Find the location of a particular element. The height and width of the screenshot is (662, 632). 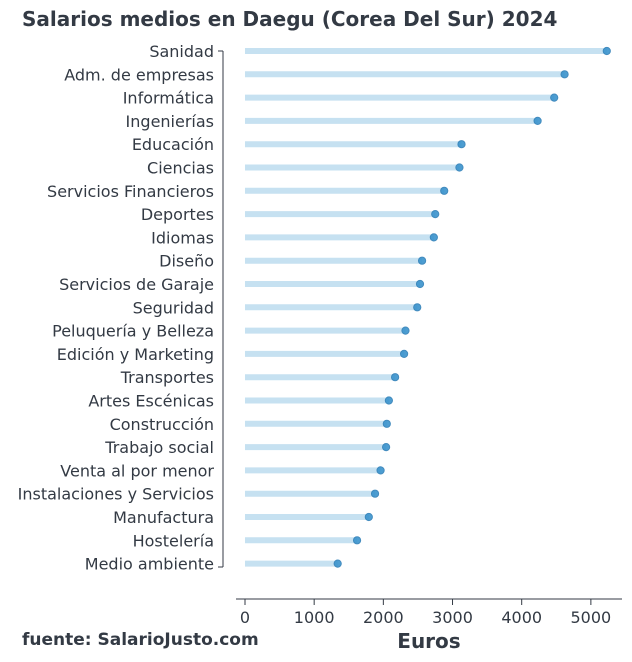

row-3: Ingenierías is located at coordinates (334, 121).